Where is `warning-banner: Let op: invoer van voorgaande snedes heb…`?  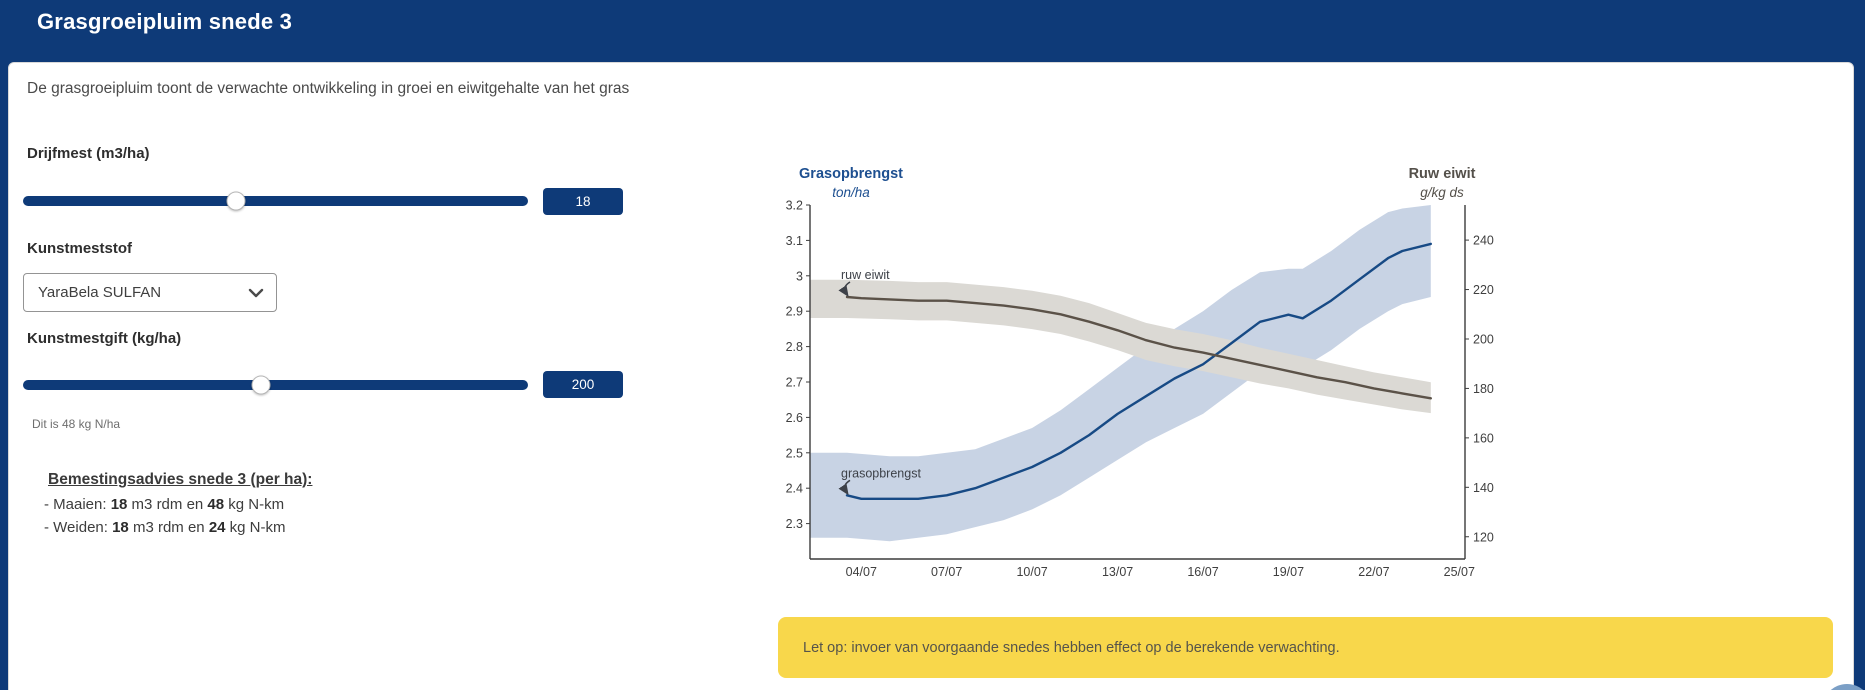 warning-banner: Let op: invoer van voorgaande snedes heb… is located at coordinates (1305, 647).